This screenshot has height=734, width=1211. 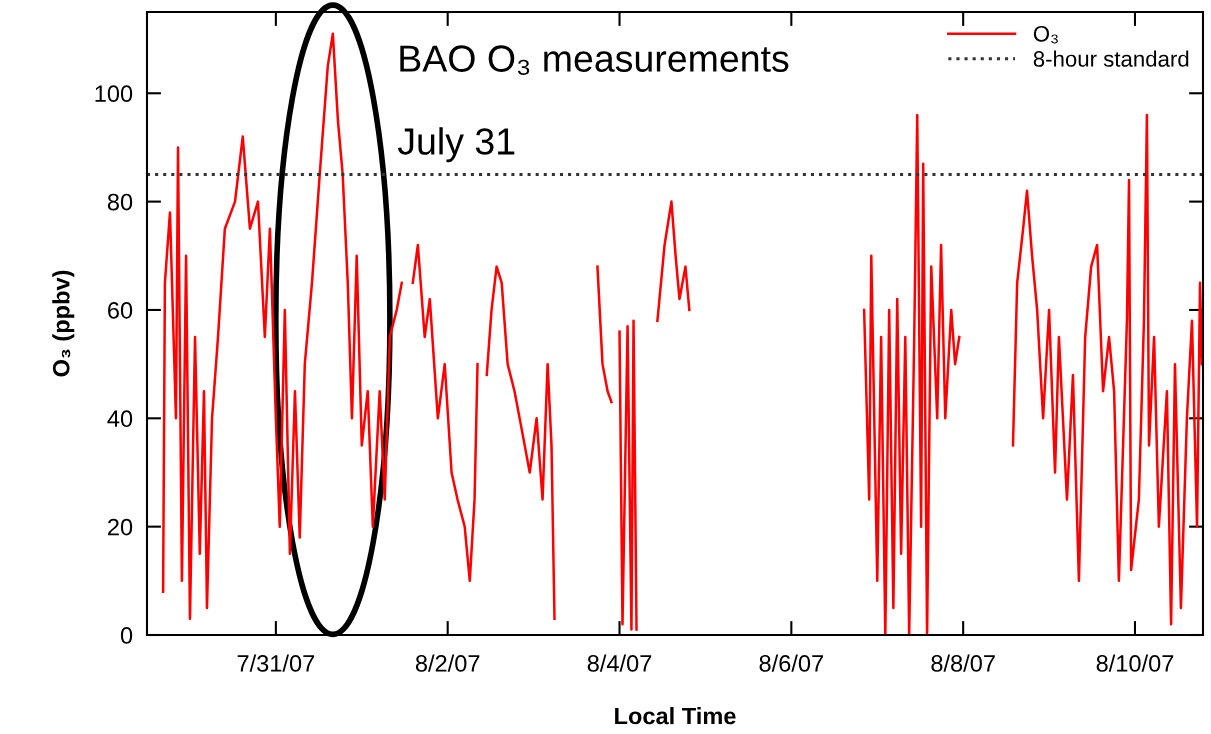 What do you see at coordinates (963, 663) in the screenshot?
I see `x-tick-label: 8/8/07` at bounding box center [963, 663].